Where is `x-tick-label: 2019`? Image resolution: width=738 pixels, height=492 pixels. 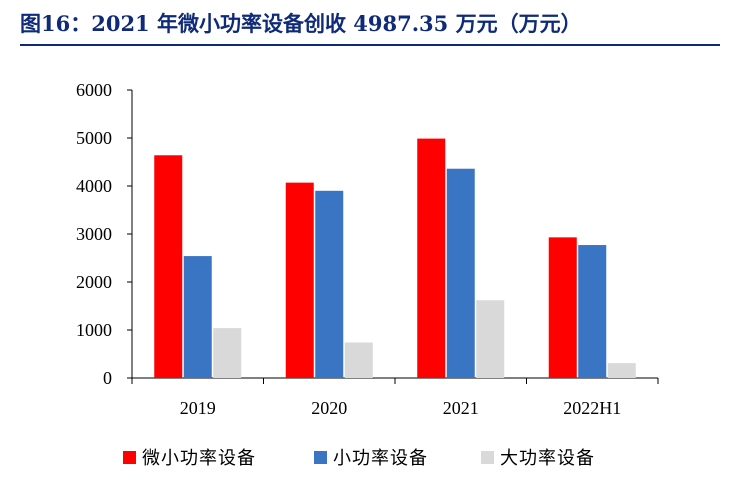
x-tick-label: 2019 is located at coordinates (198, 408).